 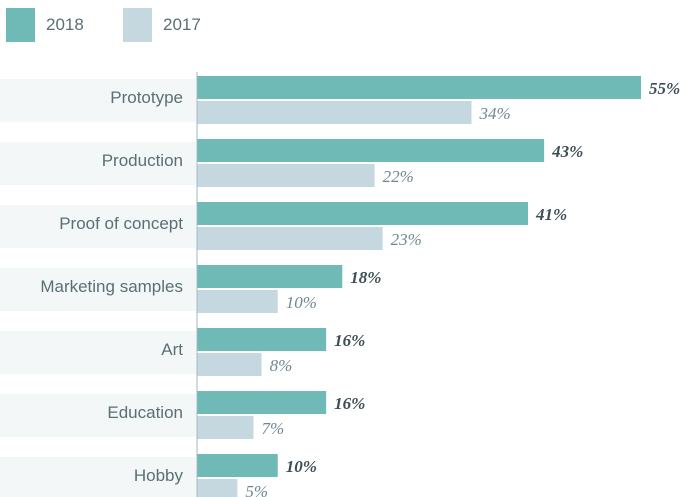 I want to click on value-label-2017-marketing-samples: 10%, so click(x=301, y=302).